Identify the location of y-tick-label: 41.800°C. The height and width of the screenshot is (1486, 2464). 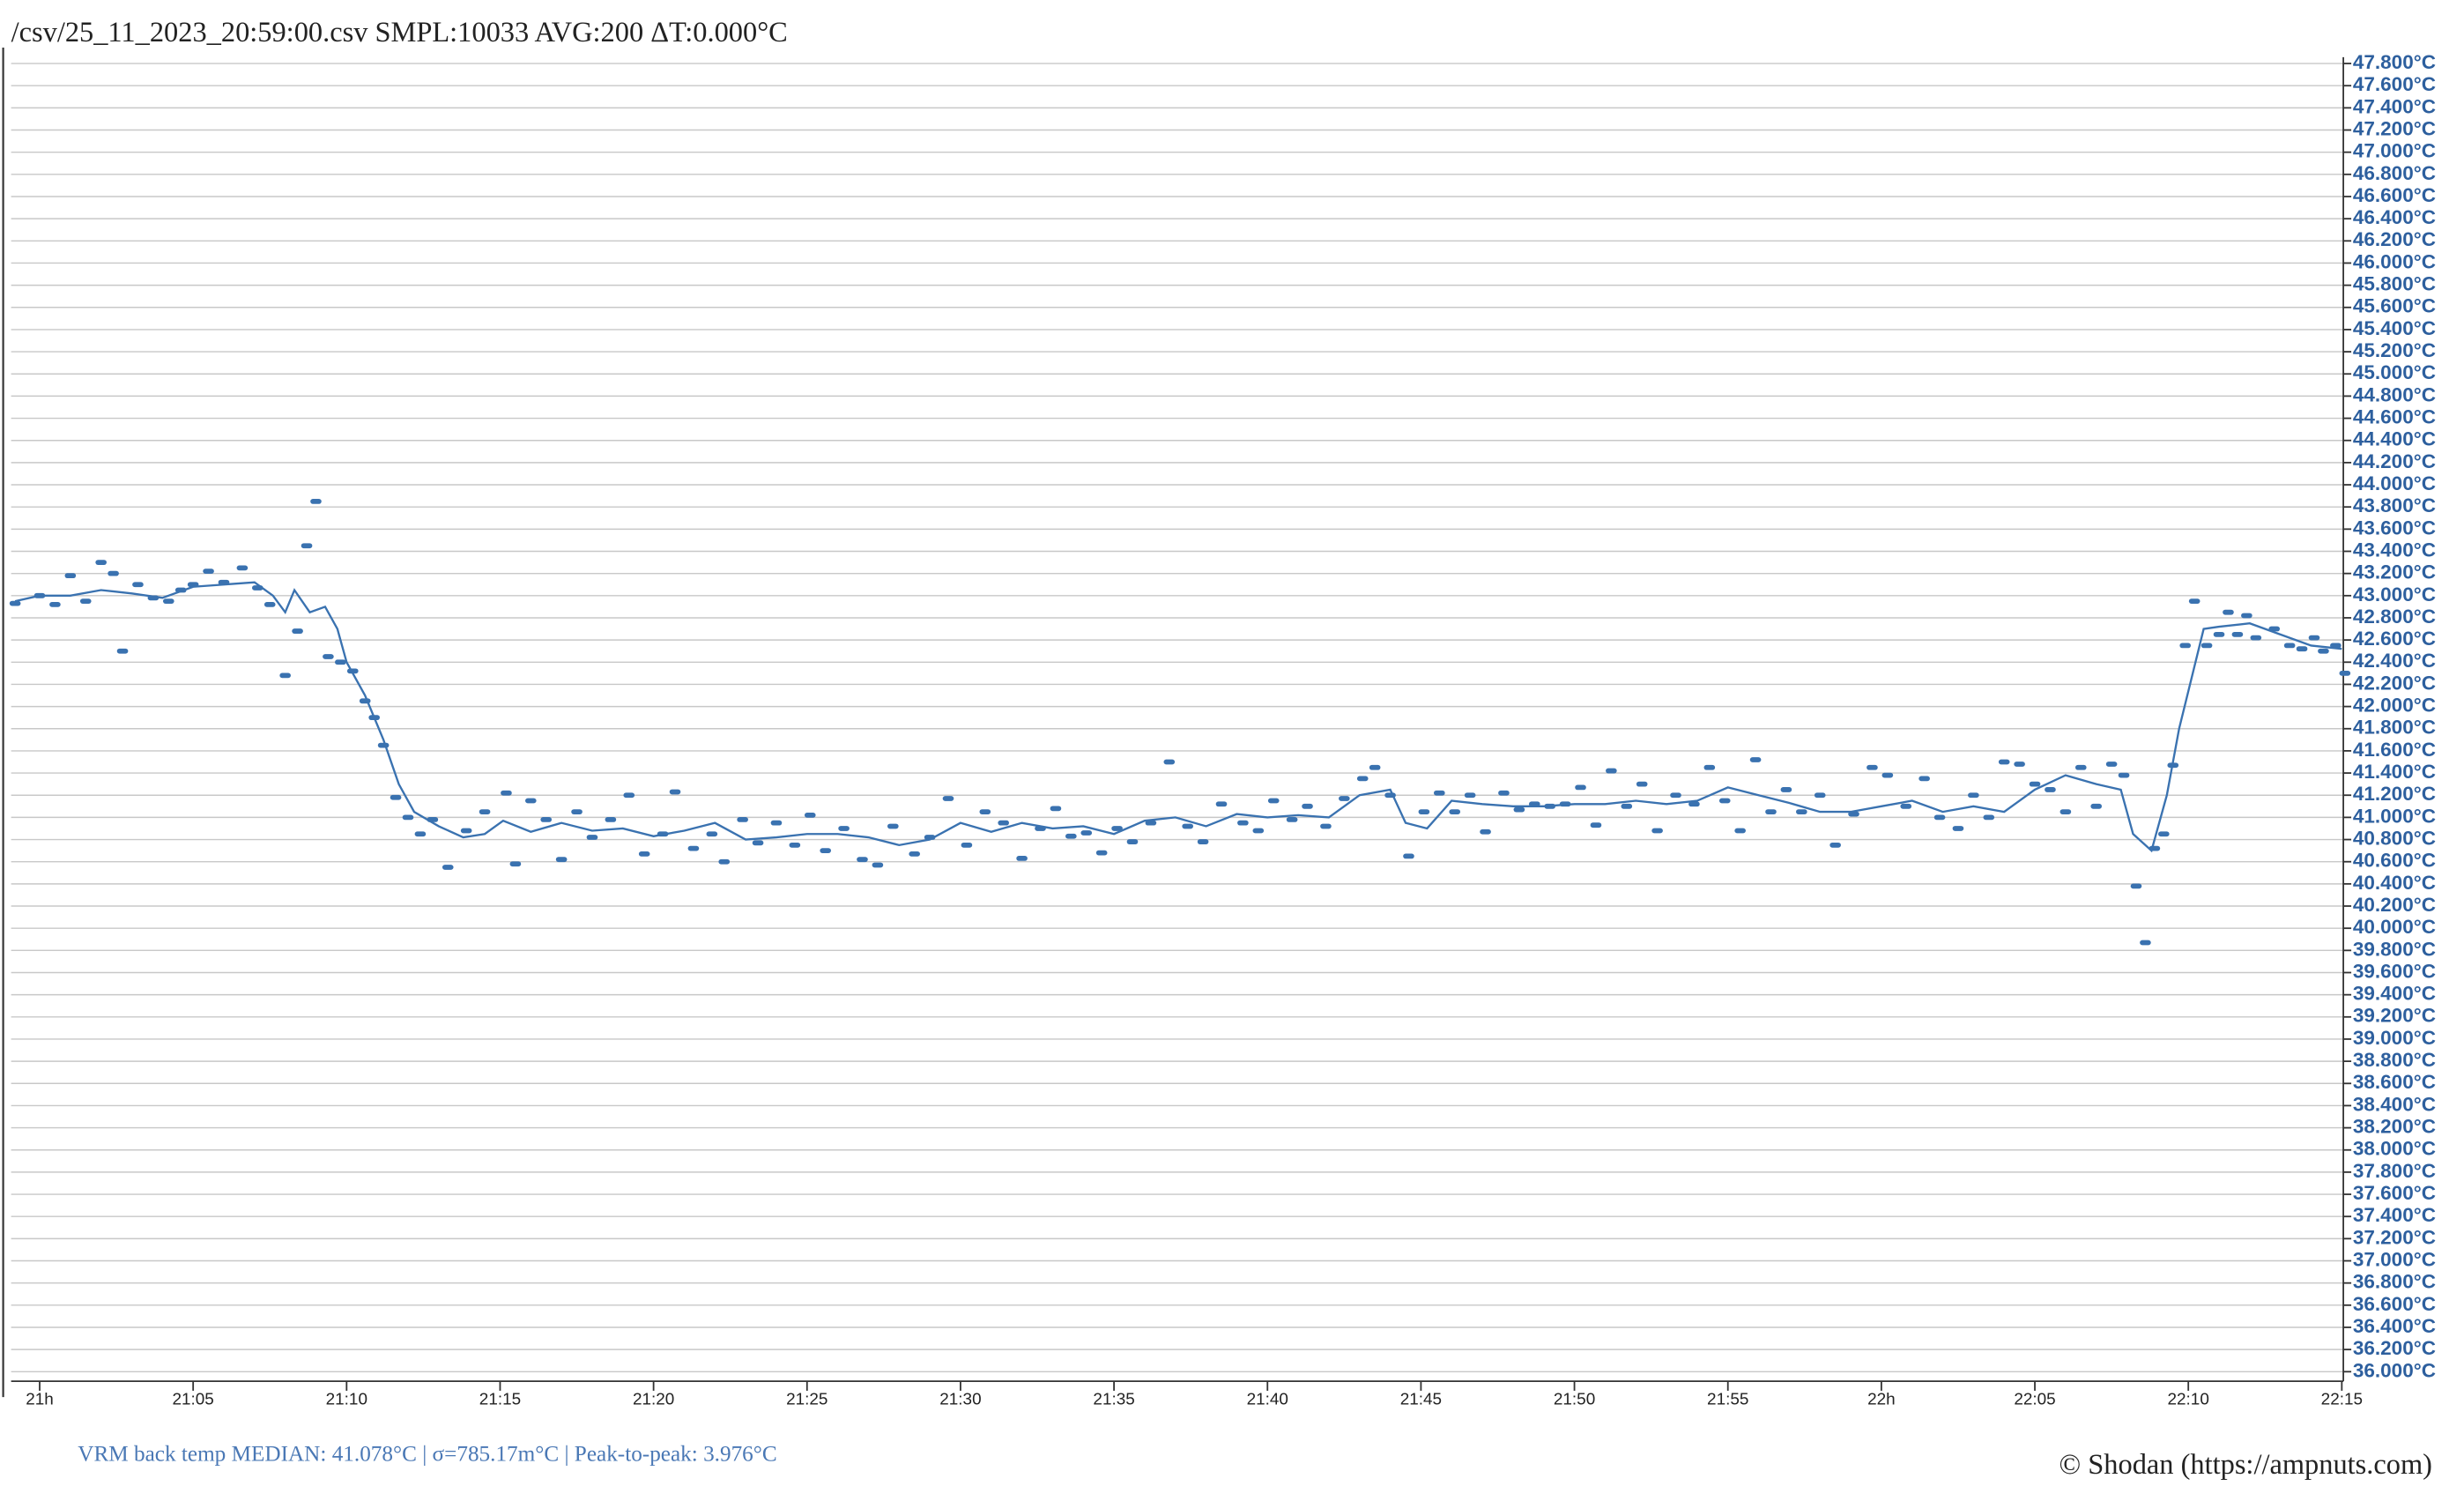
(2394, 728).